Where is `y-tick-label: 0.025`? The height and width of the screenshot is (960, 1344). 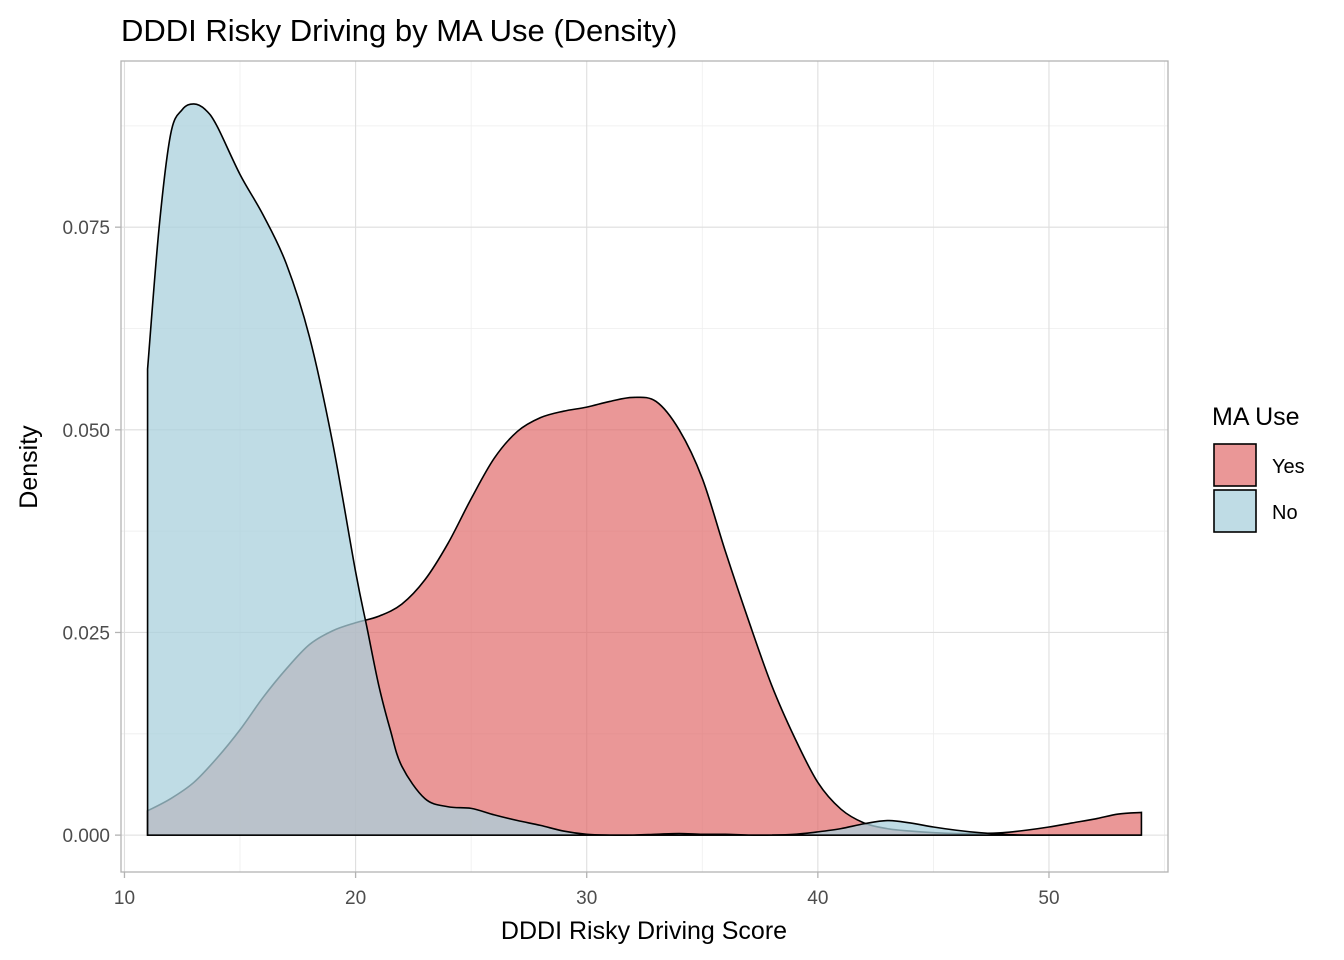
y-tick-label: 0.025 is located at coordinates (86, 633).